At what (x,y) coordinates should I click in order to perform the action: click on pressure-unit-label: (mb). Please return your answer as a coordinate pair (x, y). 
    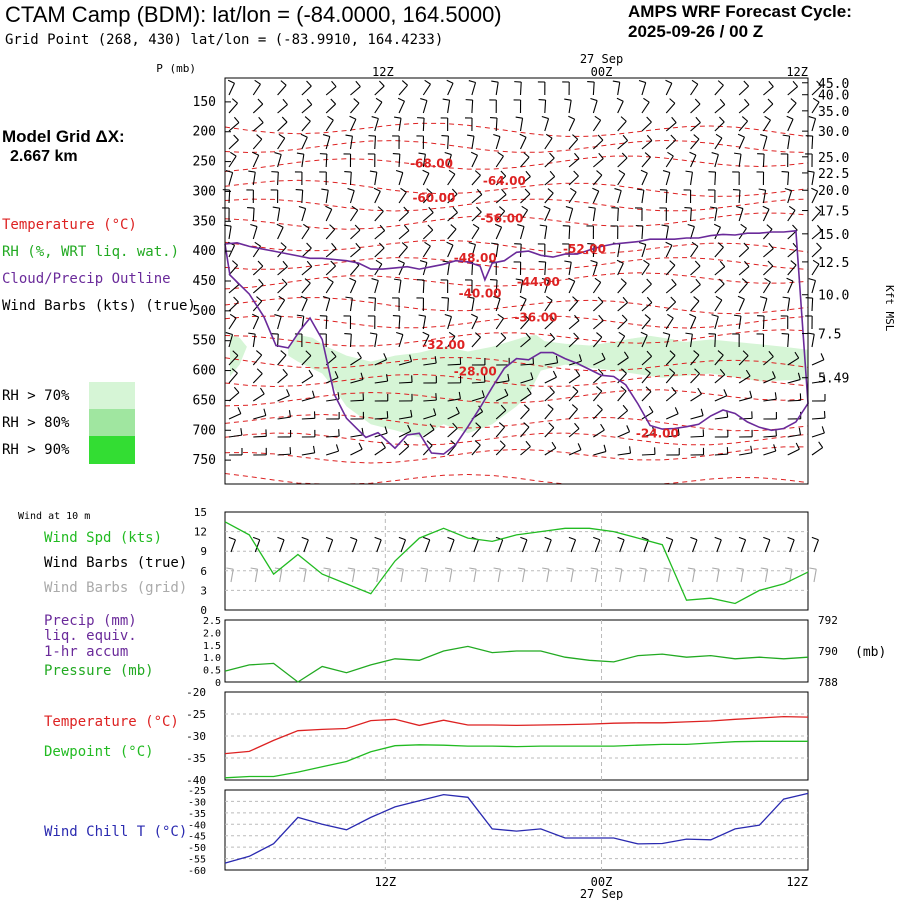
    Looking at the image, I should click on (870, 652).